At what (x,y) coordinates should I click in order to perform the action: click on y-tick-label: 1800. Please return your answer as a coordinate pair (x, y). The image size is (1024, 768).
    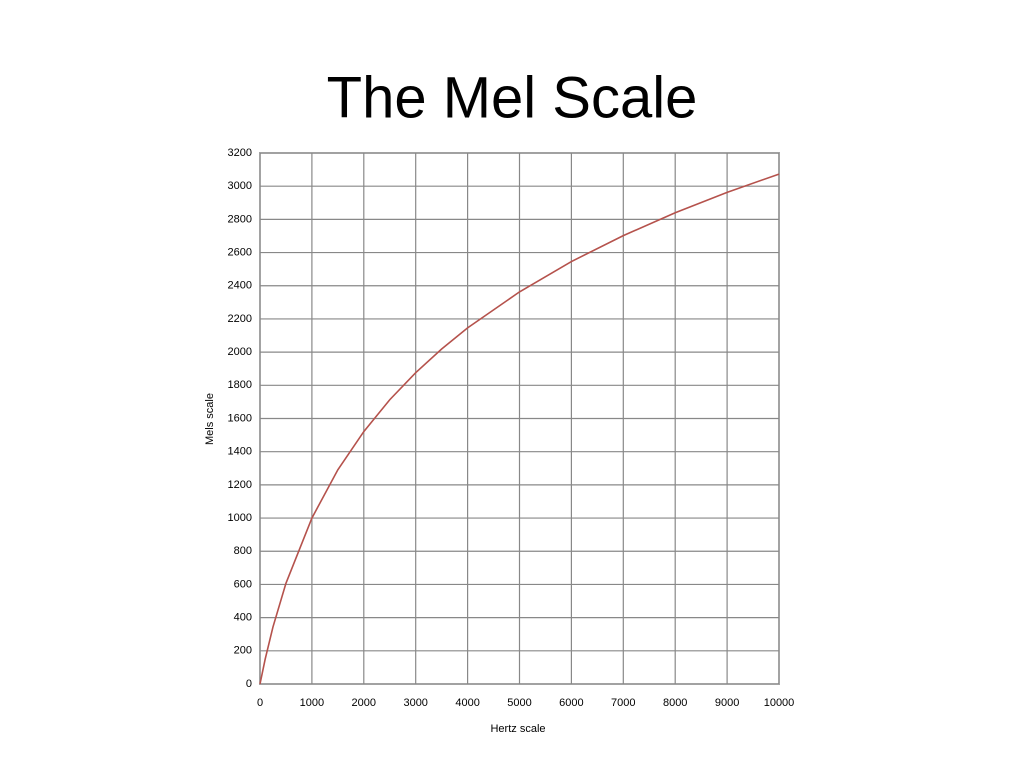
    Looking at the image, I should click on (240, 385).